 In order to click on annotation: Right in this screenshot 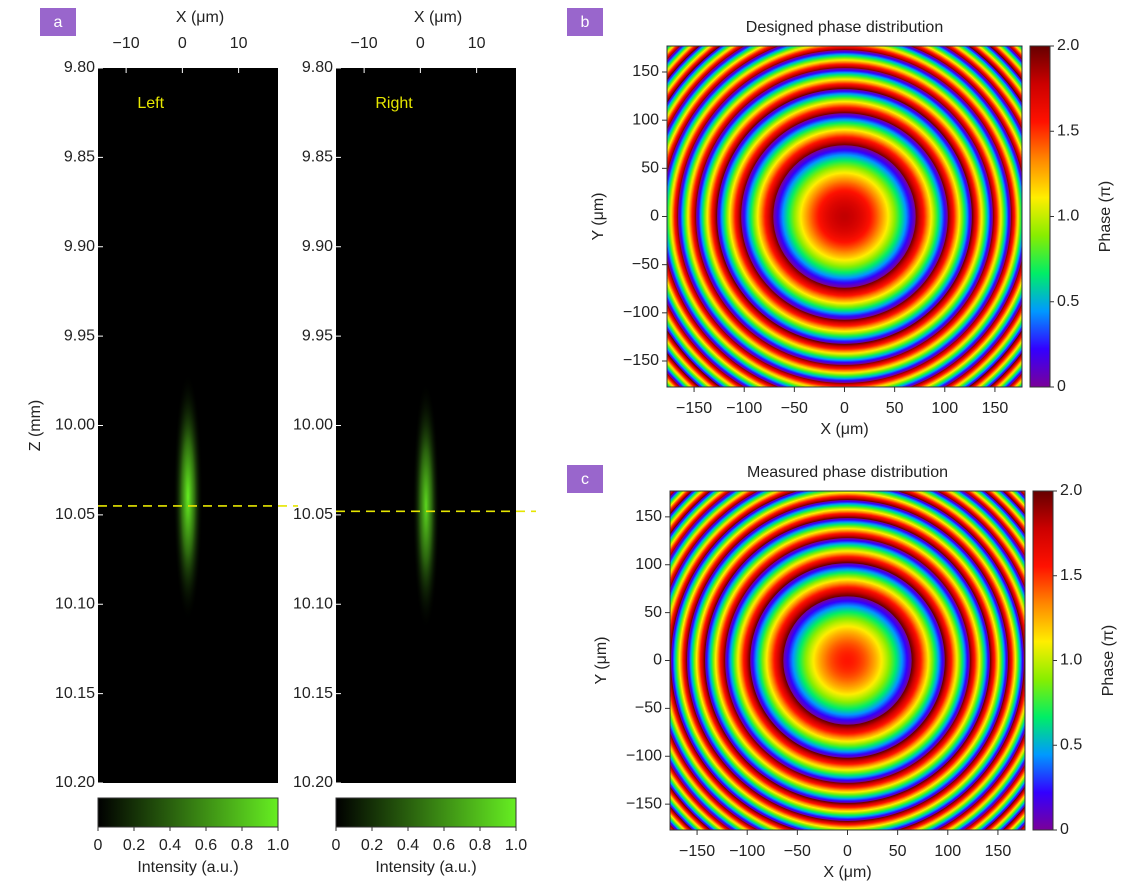, I will do `click(394, 103)`.